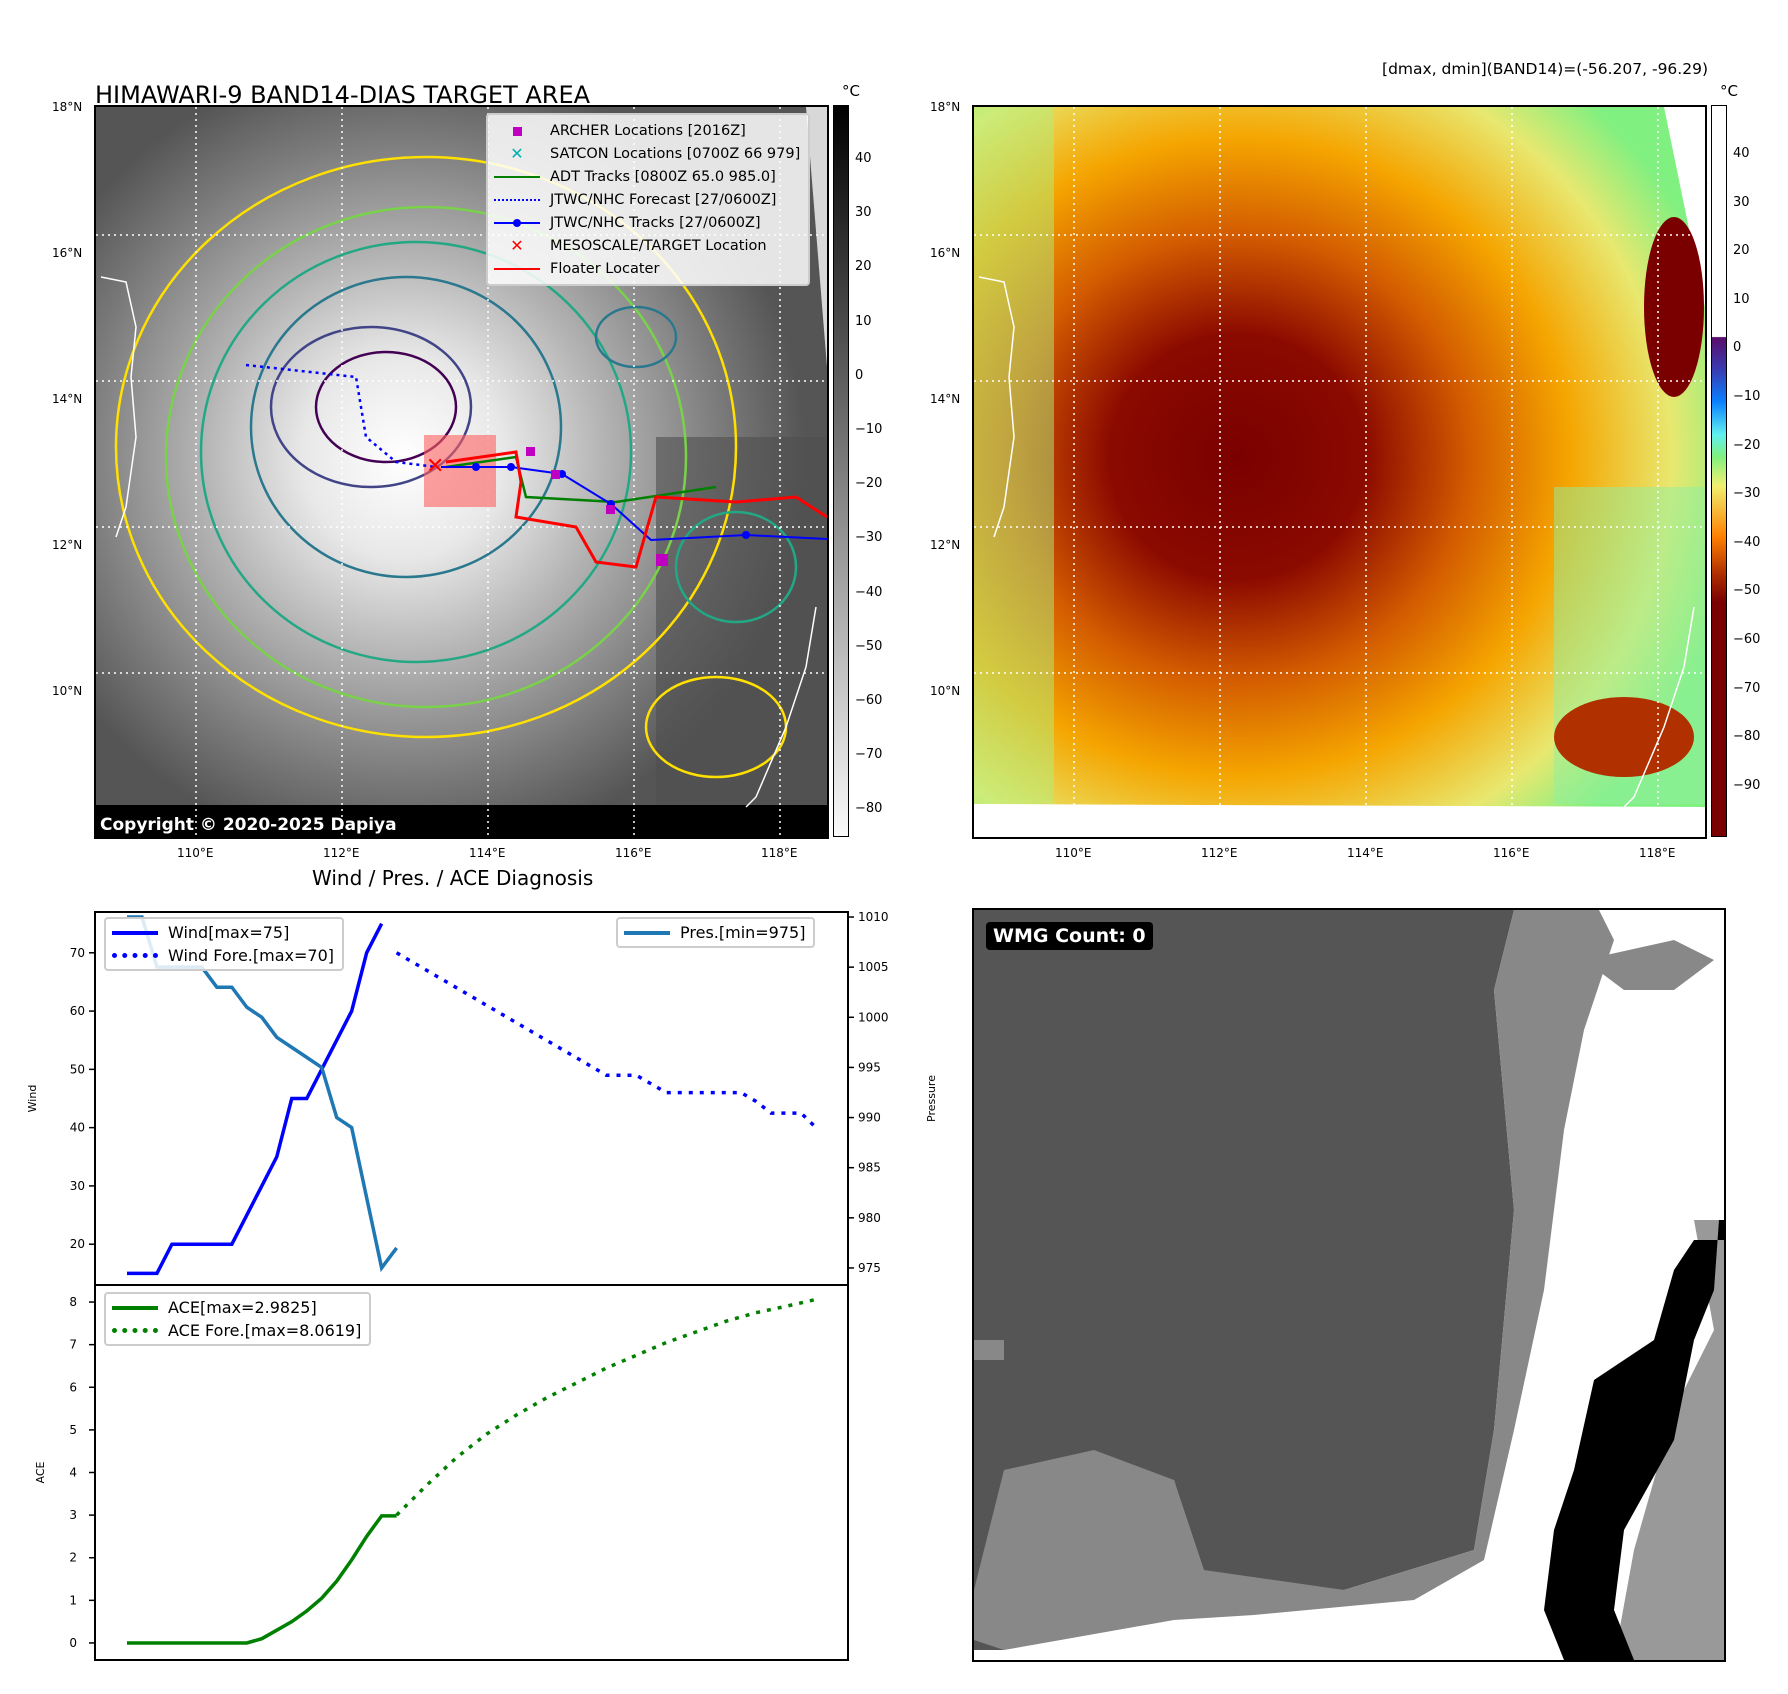  Describe the element at coordinates (648, 153) in the screenshot. I see `legend-item-satcon: ✕ SATCON Locations [0700Z 66 979]` at that location.